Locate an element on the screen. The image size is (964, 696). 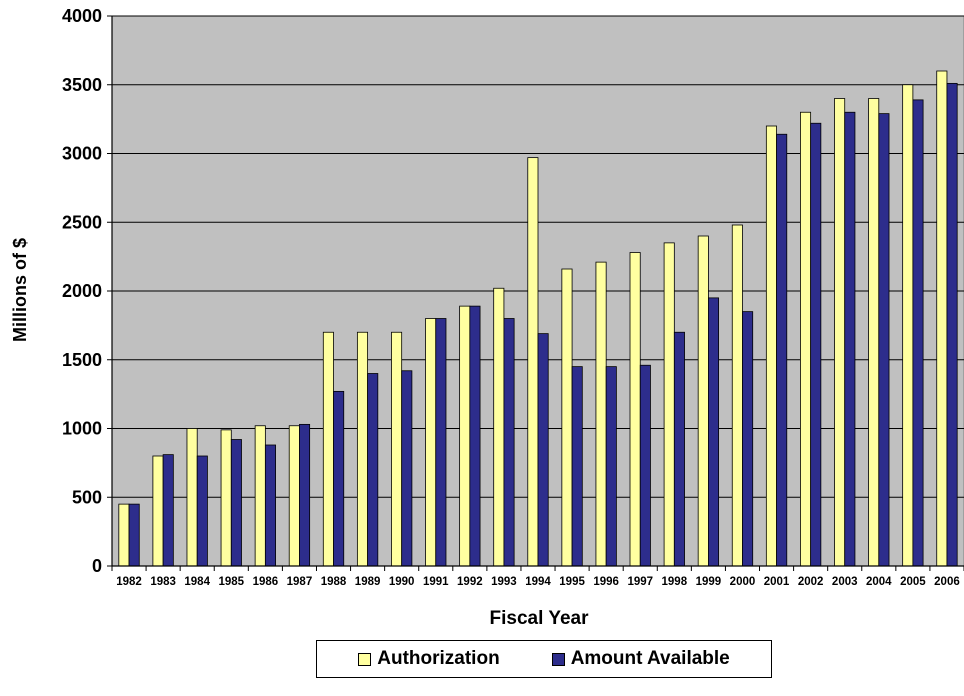
x-tick-label: 1993 is located at coordinates (504, 582).